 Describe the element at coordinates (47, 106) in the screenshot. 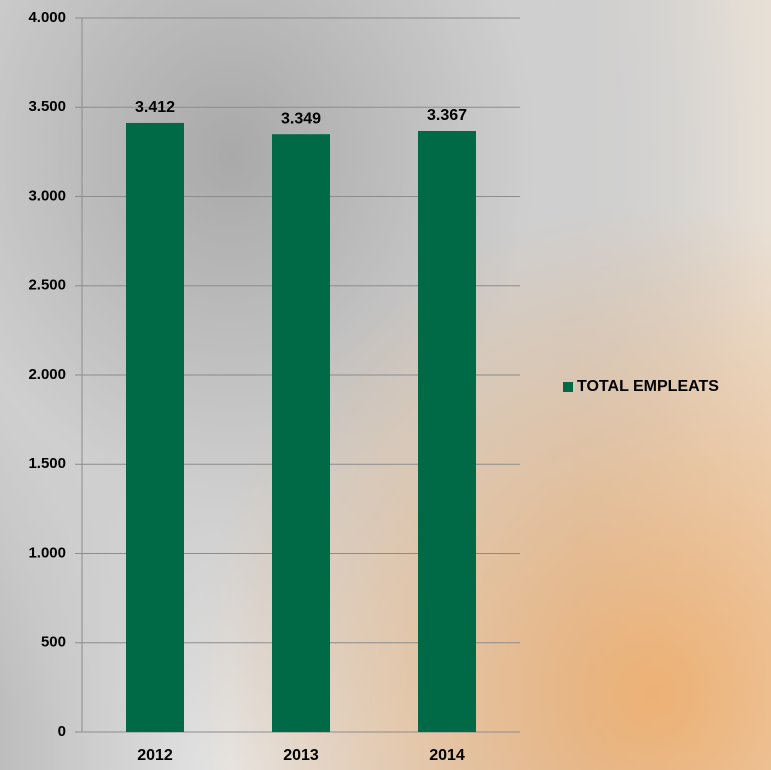

I see `y-tick-label: 3.500` at that location.